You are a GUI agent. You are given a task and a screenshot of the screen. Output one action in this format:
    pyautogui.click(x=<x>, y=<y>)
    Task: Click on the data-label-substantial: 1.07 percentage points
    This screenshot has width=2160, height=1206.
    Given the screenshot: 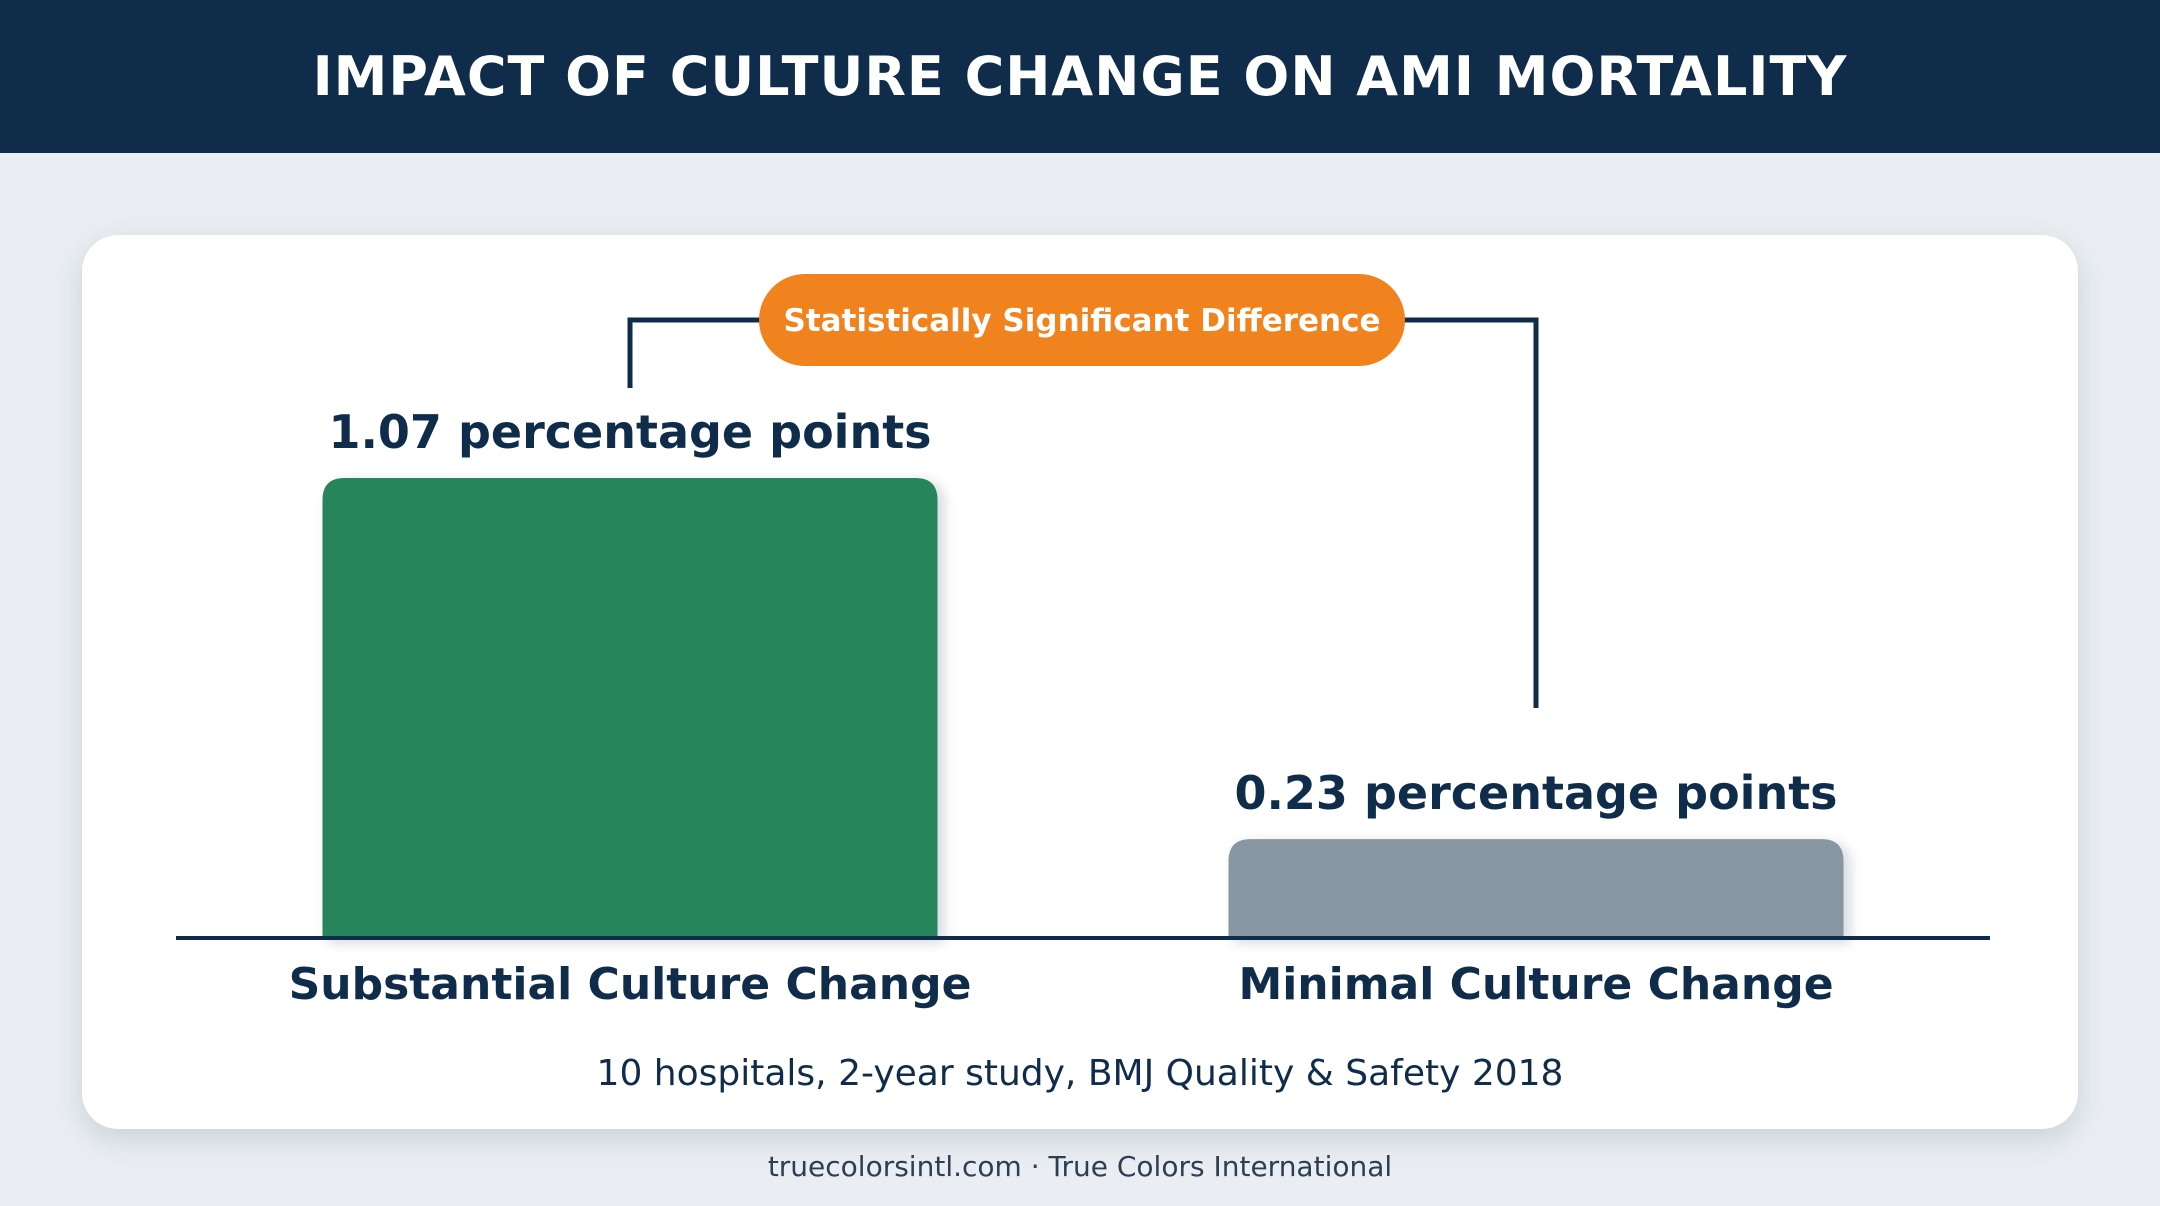 What is the action you would take?
    pyautogui.click(x=629, y=432)
    